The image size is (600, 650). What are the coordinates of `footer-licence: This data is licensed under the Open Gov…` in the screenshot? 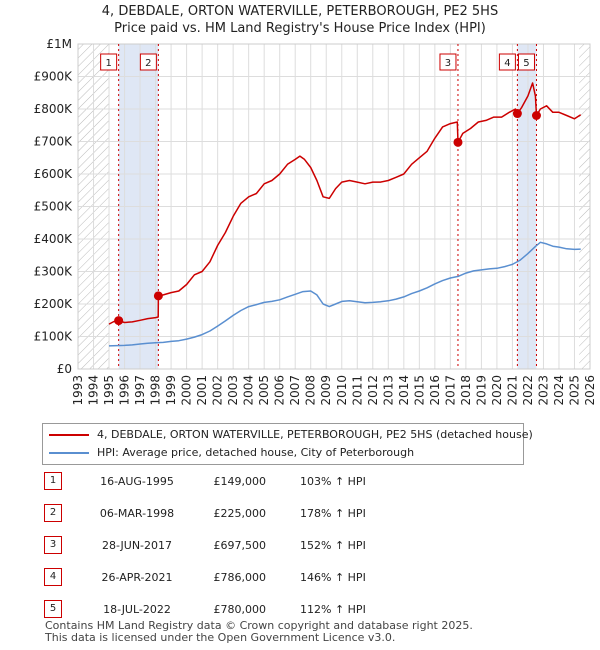 It's located at (220, 637).